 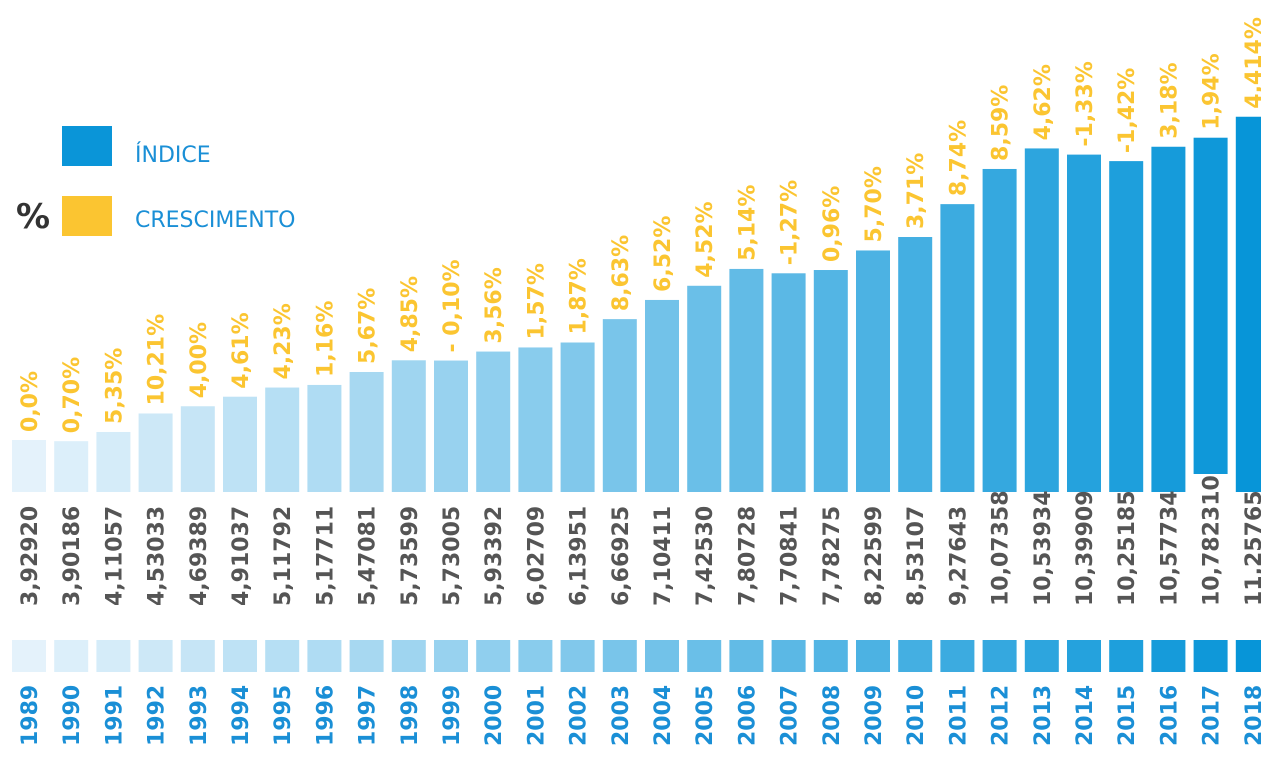 I want to click on growth-label: 1,57%, so click(x=536, y=301).